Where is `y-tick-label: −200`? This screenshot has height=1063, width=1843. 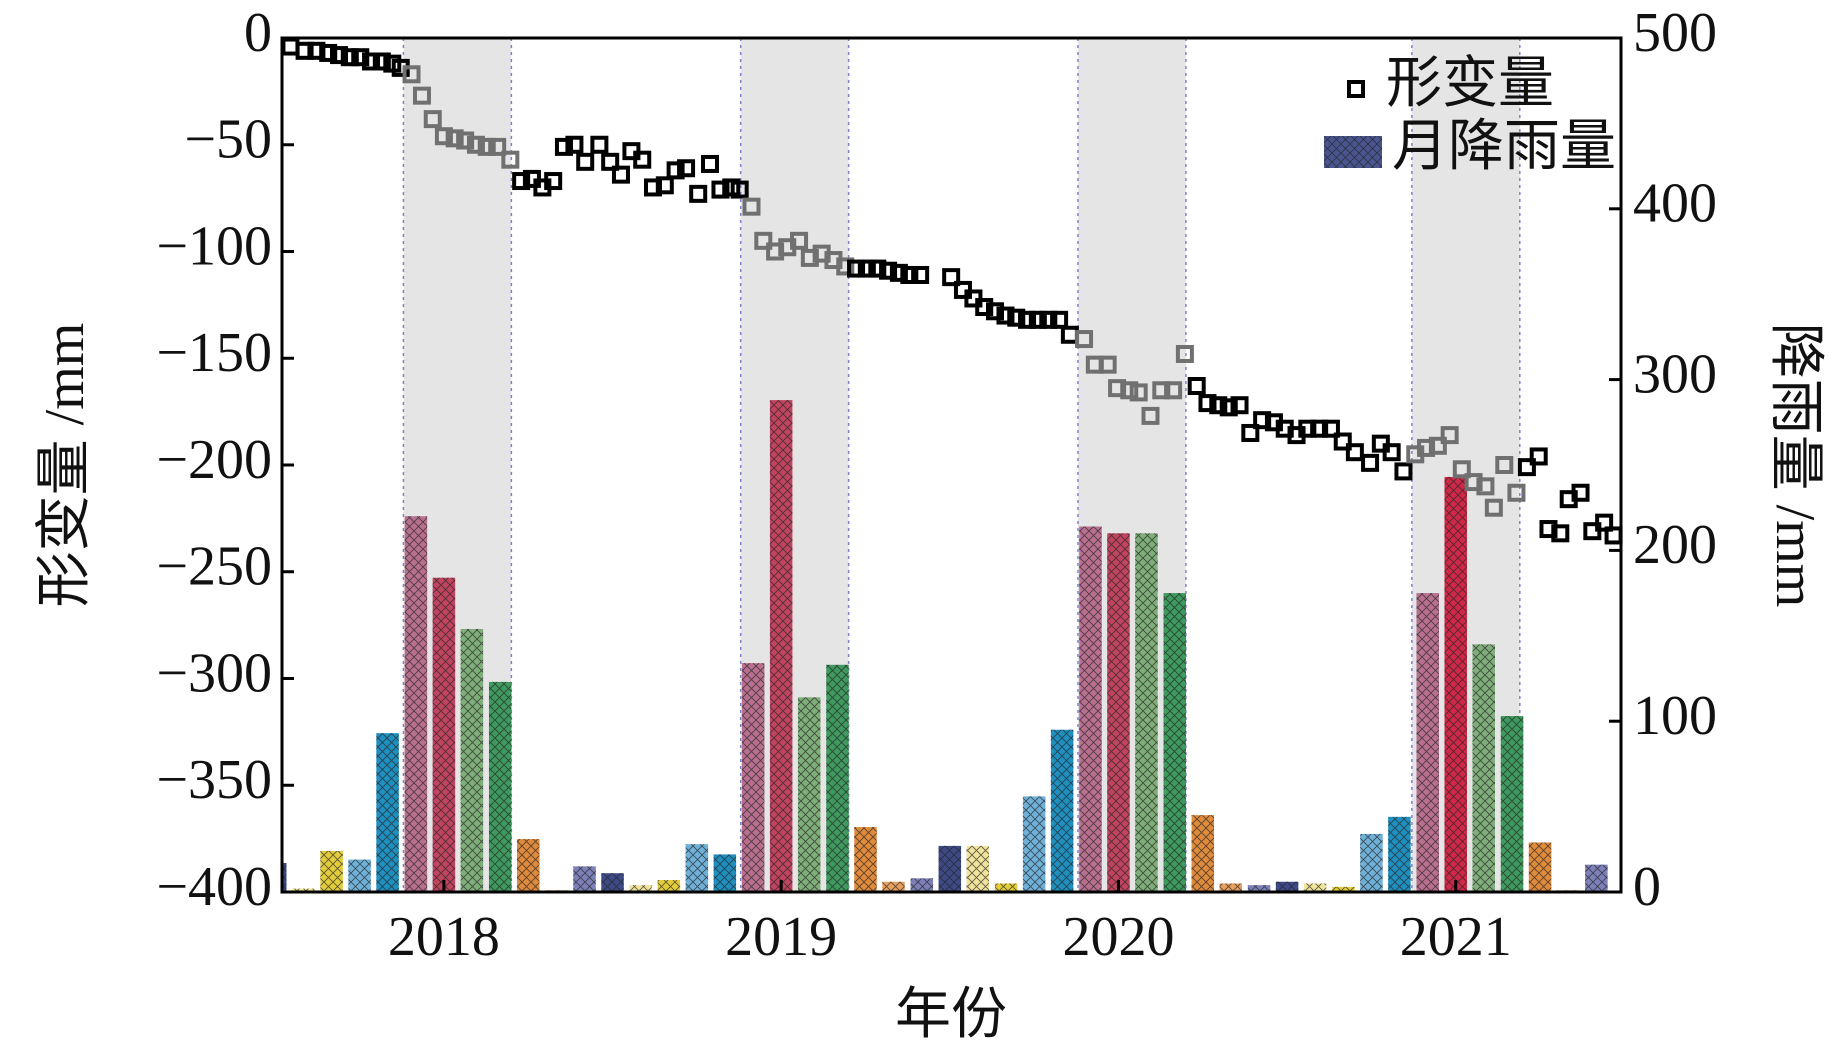
y-tick-label: −200 is located at coordinates (214, 460).